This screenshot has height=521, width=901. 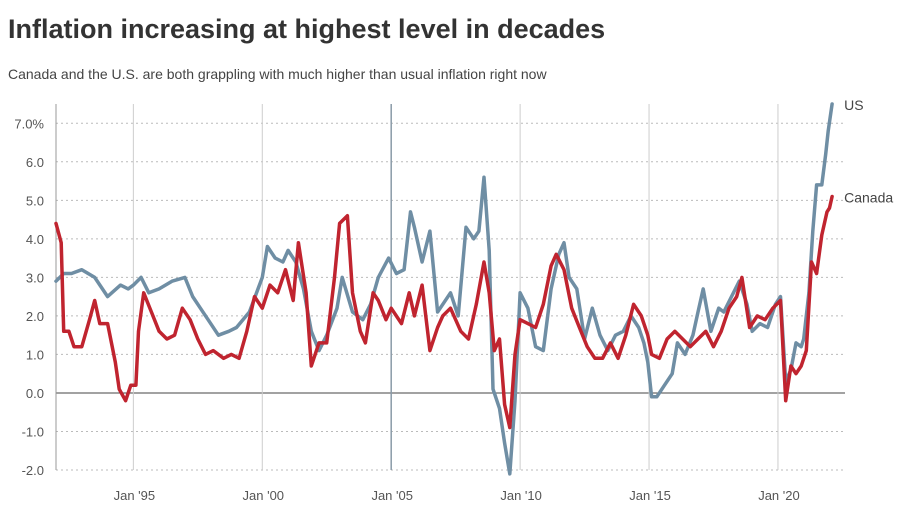 I want to click on series-label-us: US, so click(x=853, y=105).